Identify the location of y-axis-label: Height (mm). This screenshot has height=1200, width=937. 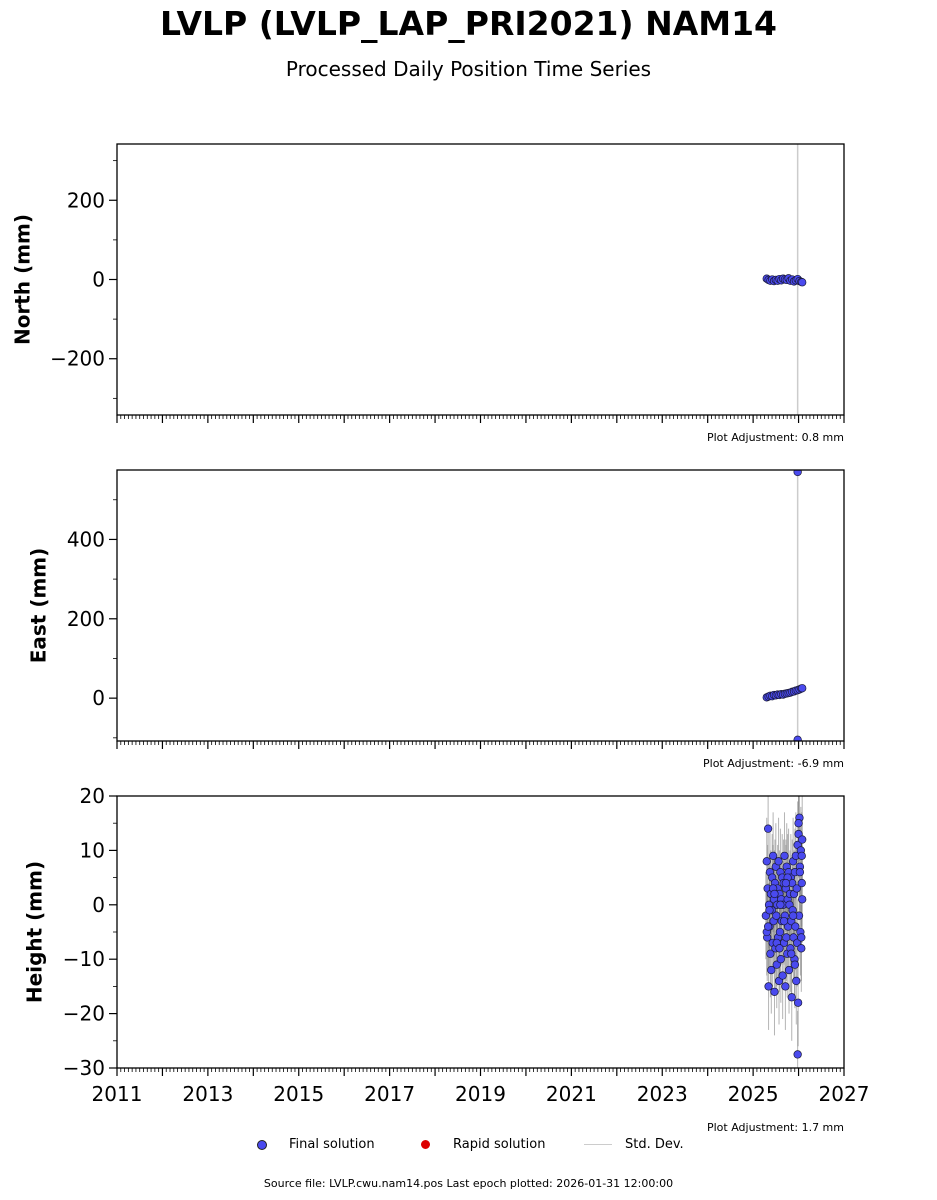
(35, 932).